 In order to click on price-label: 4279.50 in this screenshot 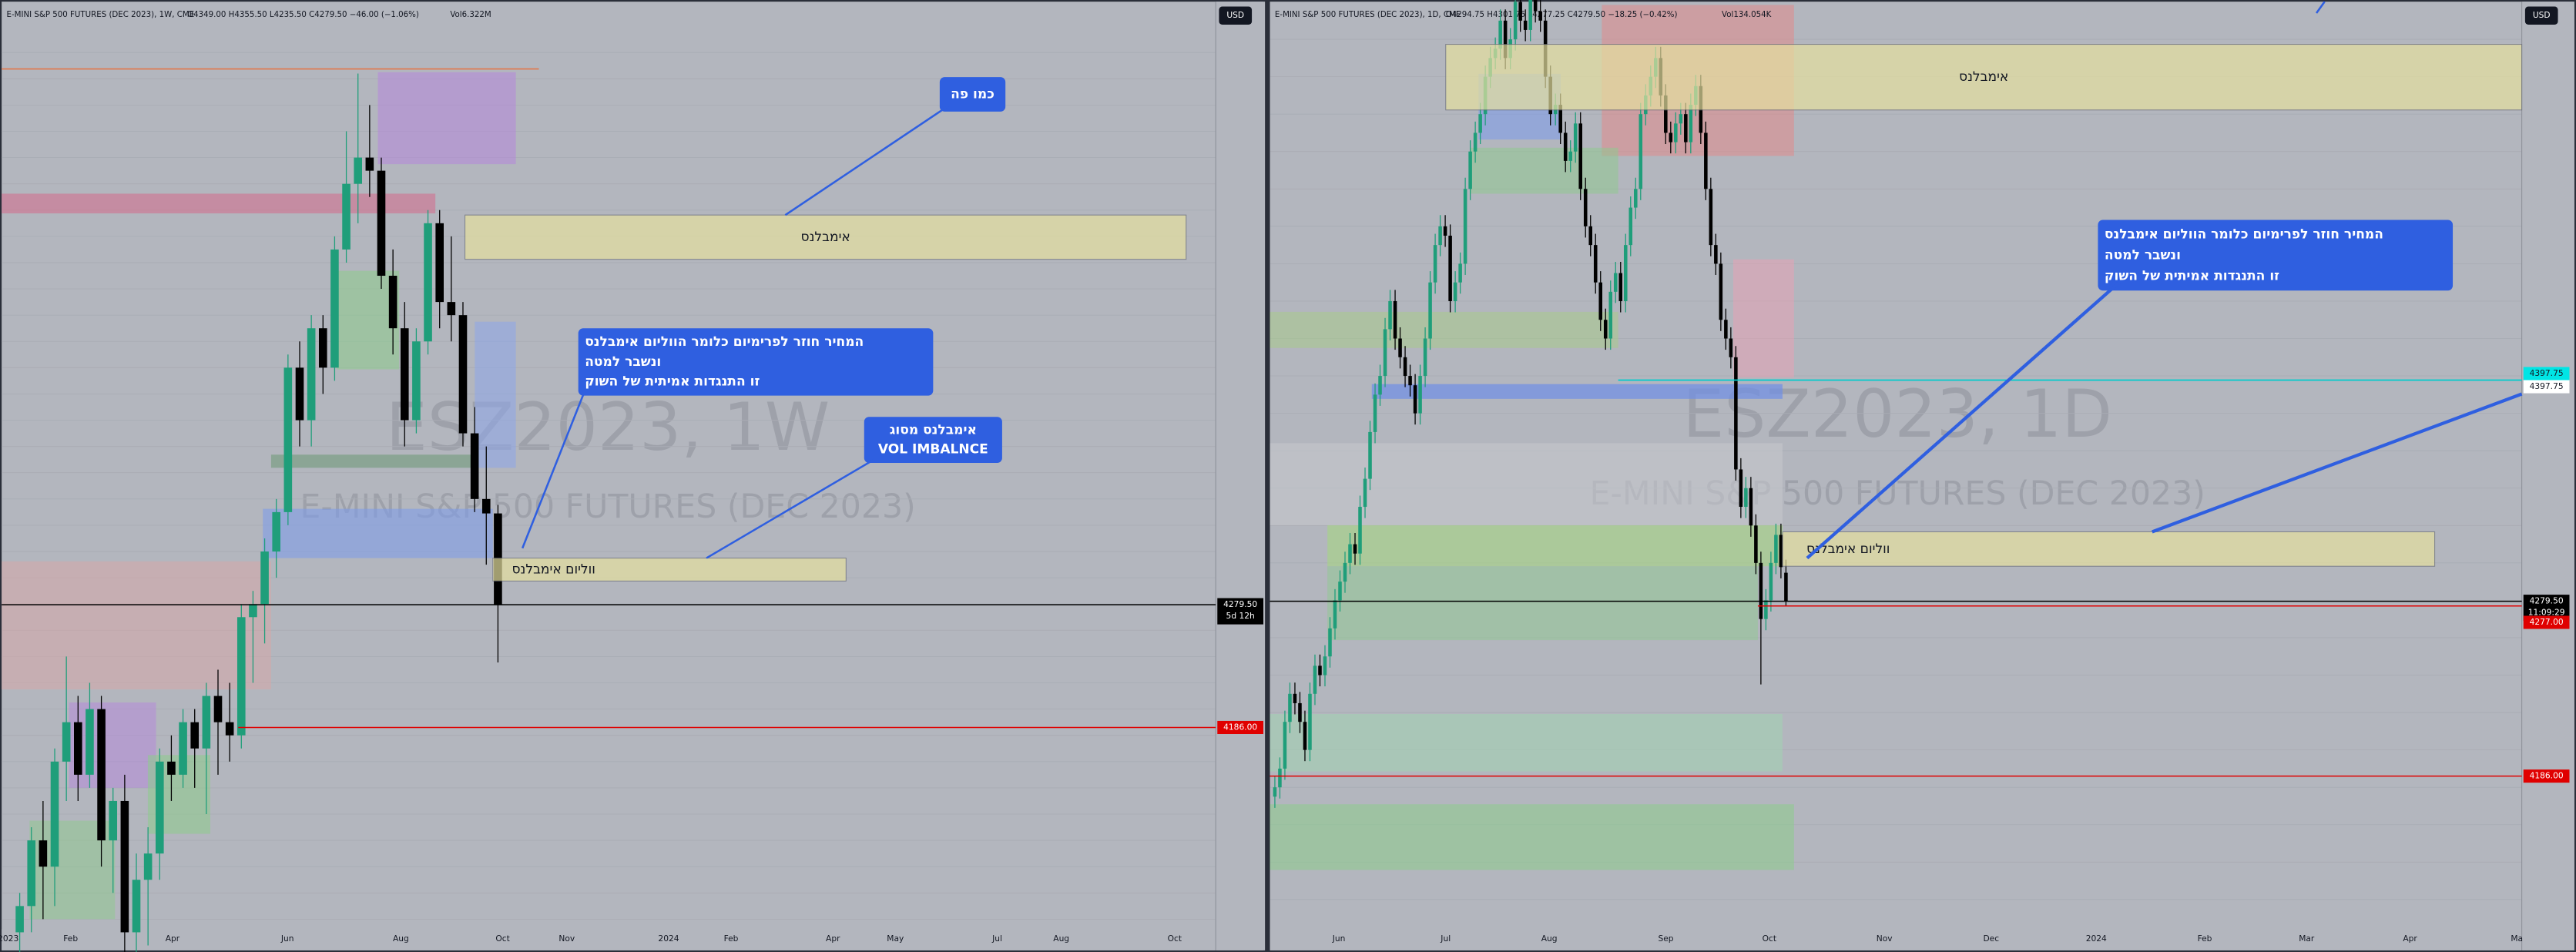, I will do `click(1240, 604)`.